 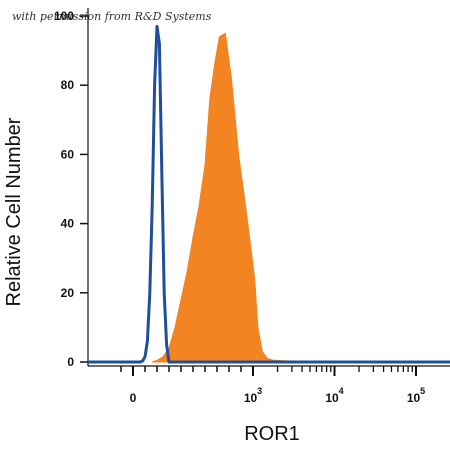 I want to click on x-tick-label: 10³, so click(x=253, y=395).